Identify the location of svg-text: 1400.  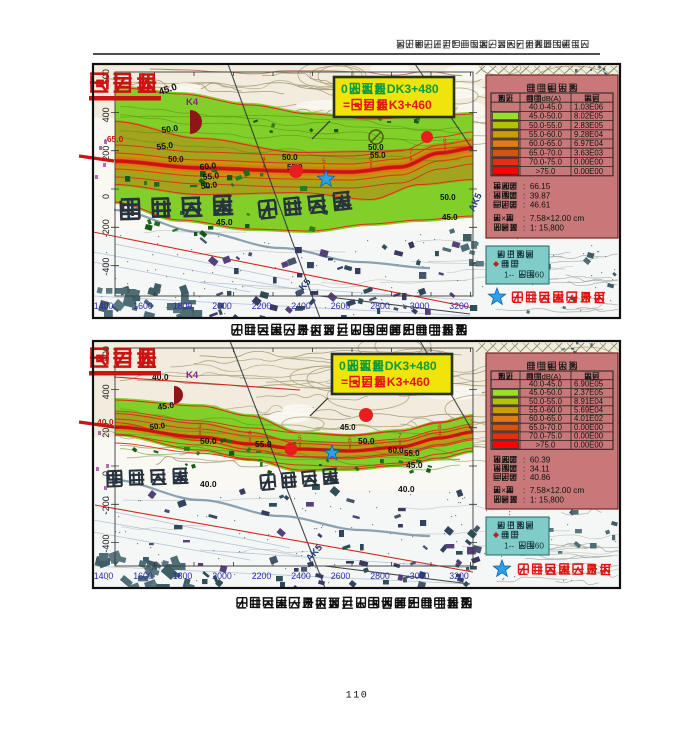
(104, 306).